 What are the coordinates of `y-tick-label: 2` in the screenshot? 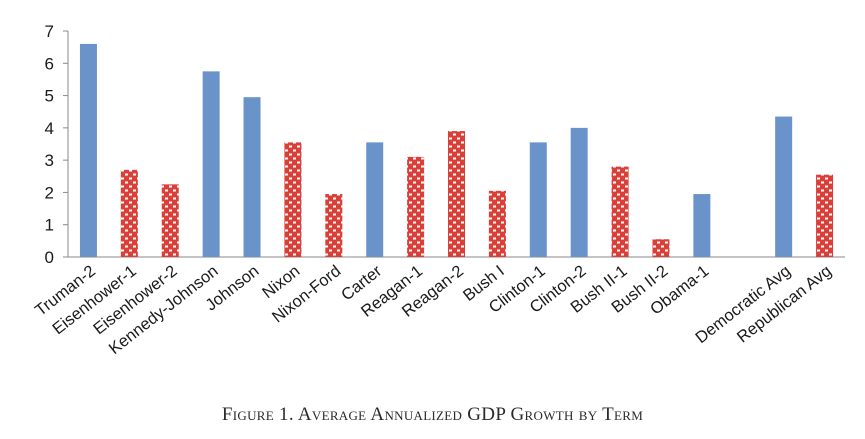 It's located at (49, 192).